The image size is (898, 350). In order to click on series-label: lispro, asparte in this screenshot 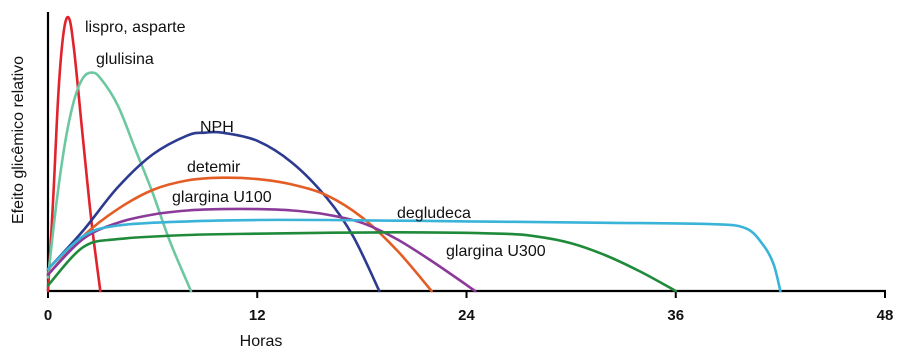, I will do `click(135, 27)`.